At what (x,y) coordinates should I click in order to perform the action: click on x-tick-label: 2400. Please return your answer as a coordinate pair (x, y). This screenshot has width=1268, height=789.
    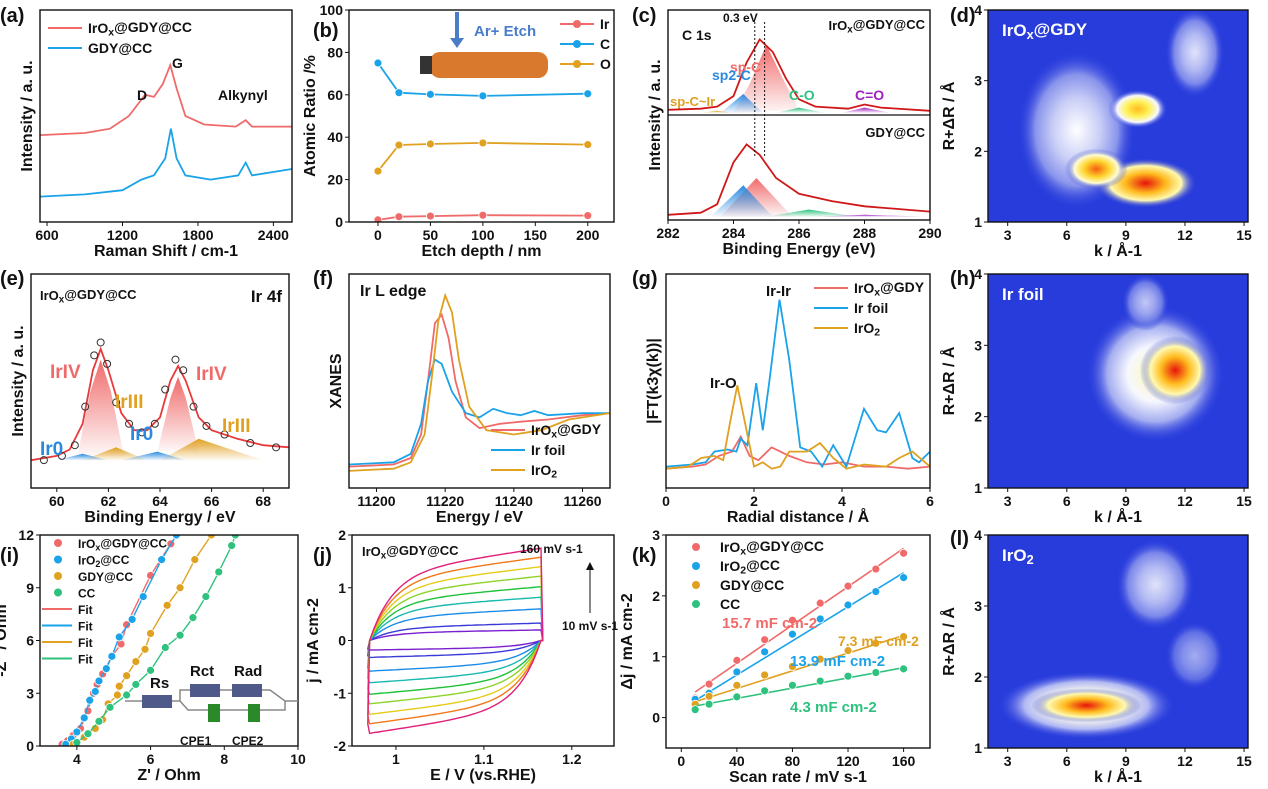
    Looking at the image, I should click on (273, 235).